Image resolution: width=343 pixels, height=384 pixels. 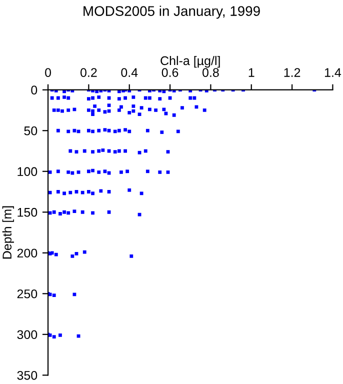 What do you see at coordinates (251, 72) in the screenshot?
I see `x-tick-label: 1` at bounding box center [251, 72].